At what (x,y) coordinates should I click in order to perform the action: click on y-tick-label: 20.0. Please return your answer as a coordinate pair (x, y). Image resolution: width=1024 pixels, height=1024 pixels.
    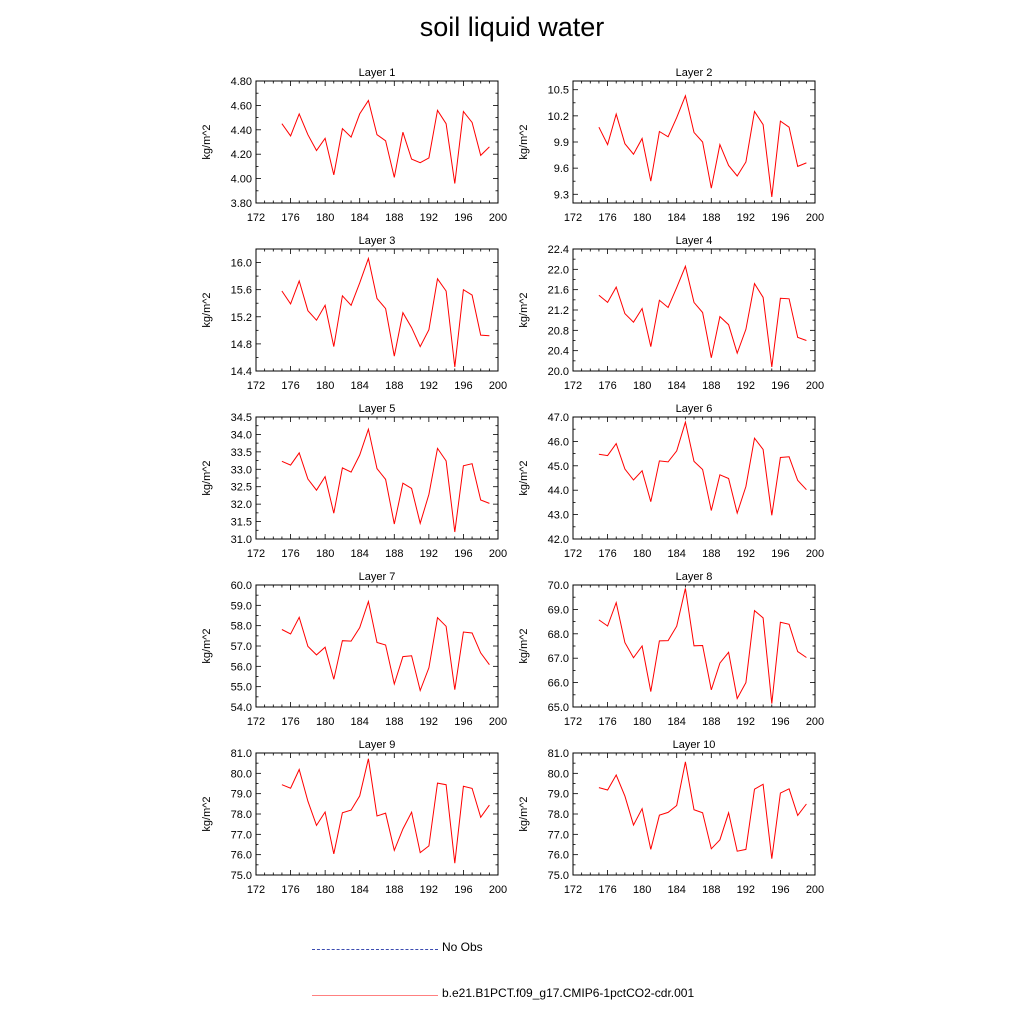
    Looking at the image, I should click on (558, 372).